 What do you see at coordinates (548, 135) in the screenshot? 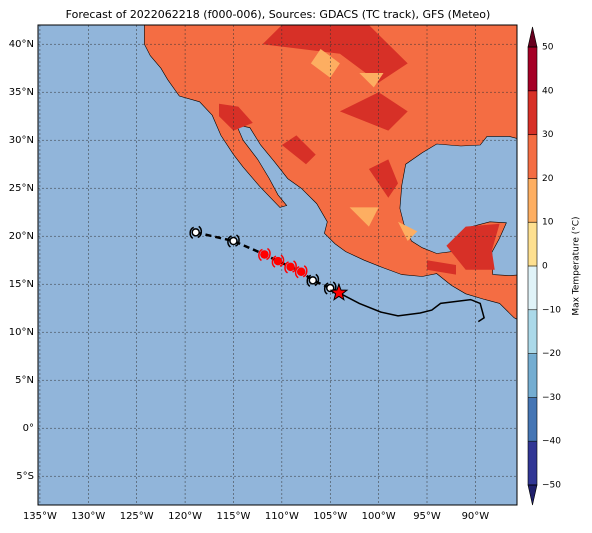
I see `colorbar-tick-label: 30` at bounding box center [548, 135].